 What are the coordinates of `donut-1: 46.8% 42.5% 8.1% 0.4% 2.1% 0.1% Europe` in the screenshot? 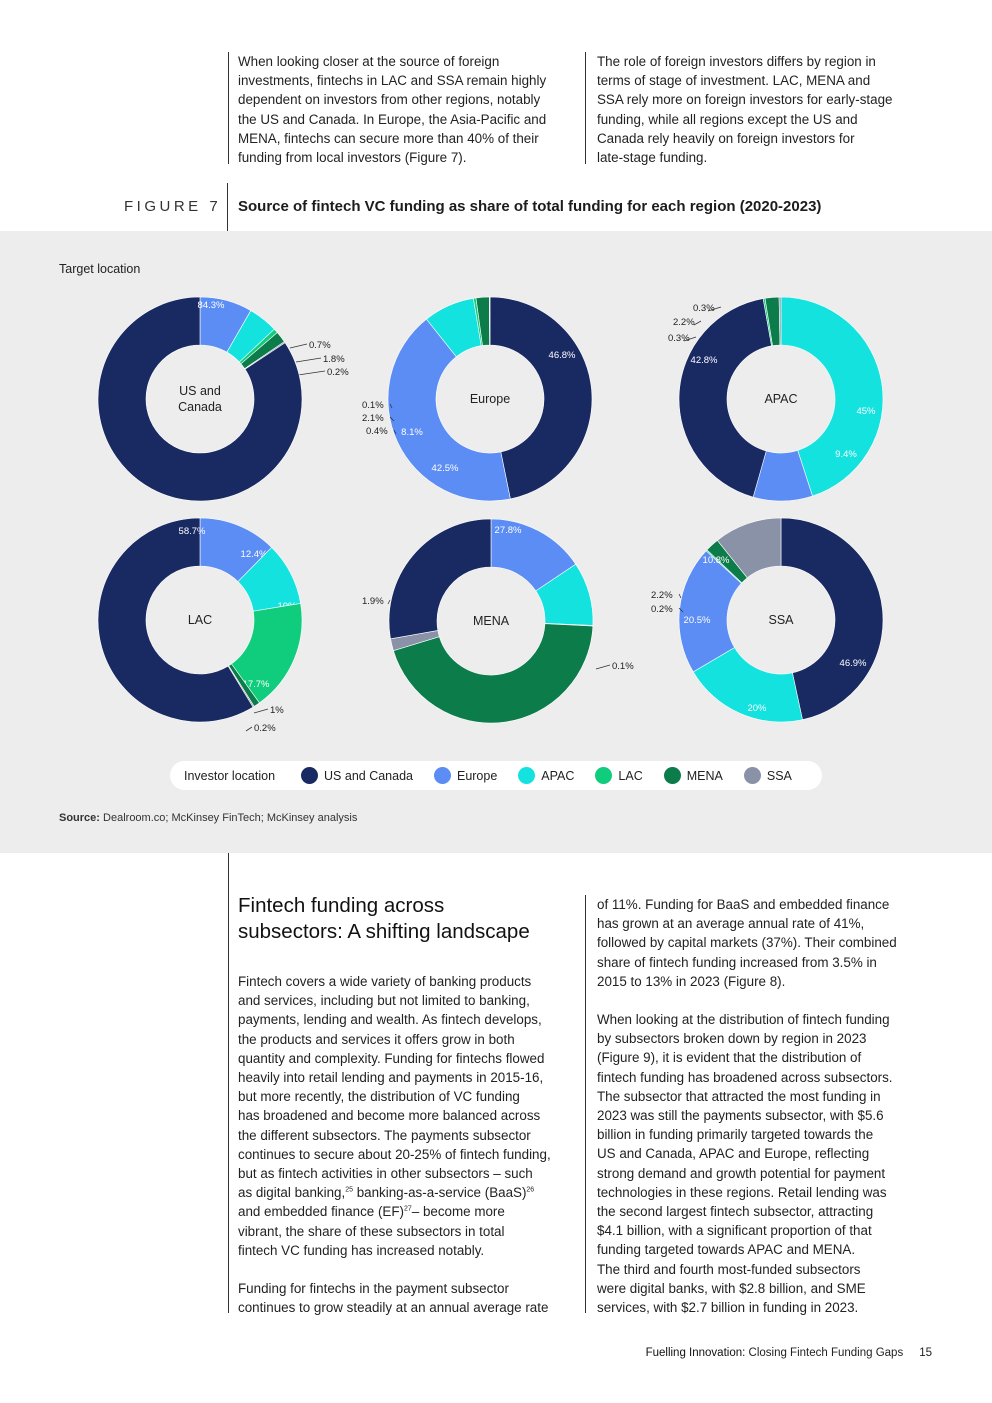 It's located at (477, 399).